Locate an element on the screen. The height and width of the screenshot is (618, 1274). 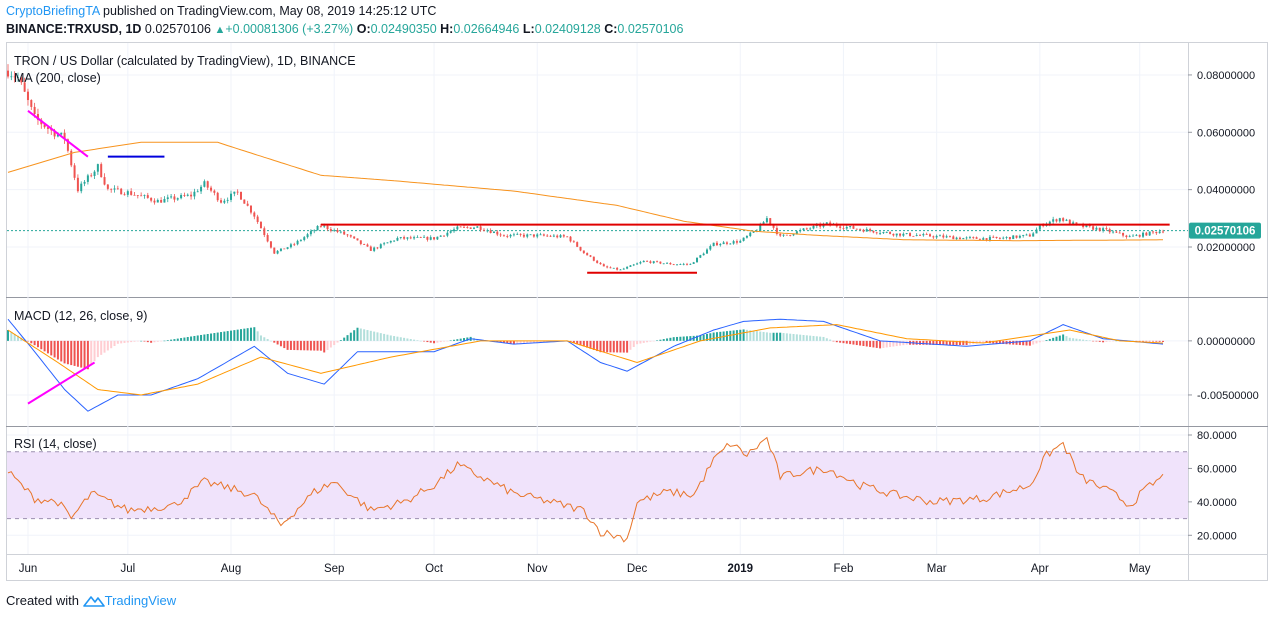
time-tick-label: Feb is located at coordinates (844, 569).